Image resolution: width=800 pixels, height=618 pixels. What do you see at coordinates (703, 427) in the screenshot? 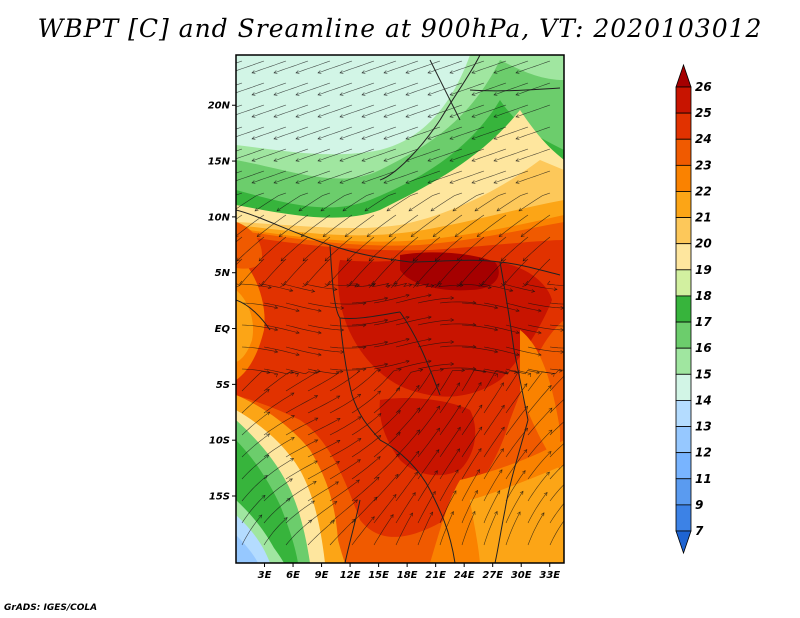
I see `colorbar-label: 13` at bounding box center [703, 427].